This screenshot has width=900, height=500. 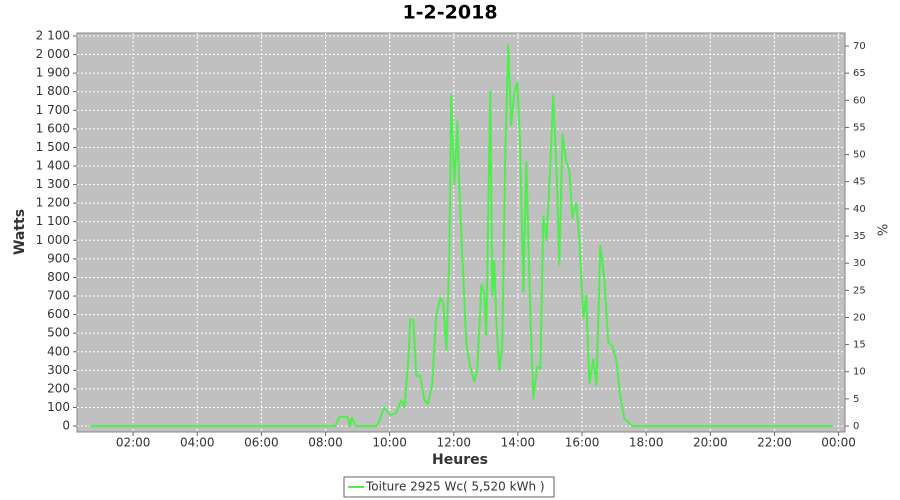 I want to click on y2-axis-label: %, so click(x=884, y=230).